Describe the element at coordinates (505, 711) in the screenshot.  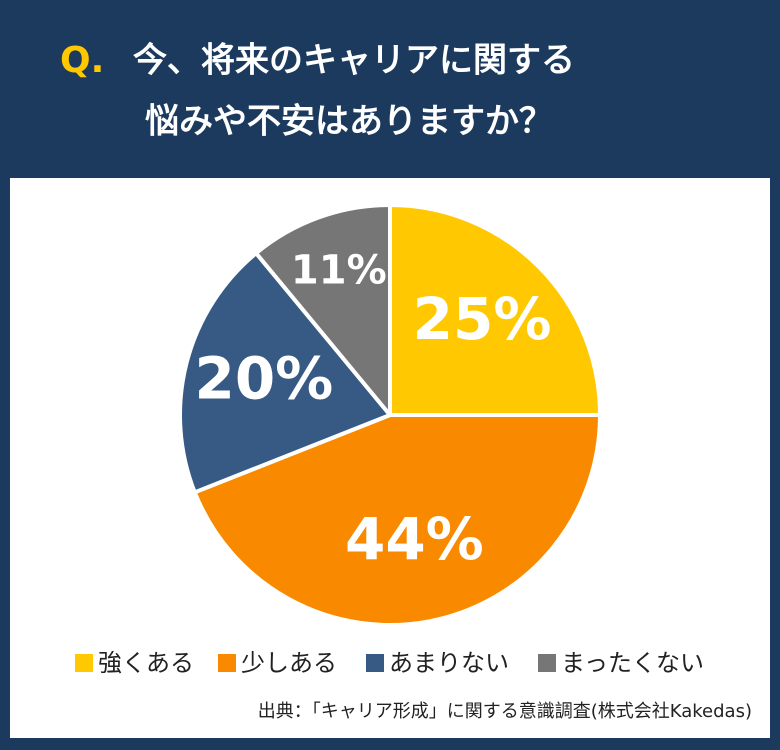
I see `source-note: 出典：「キャリア形成」に関する意識調査(株式会社Kakedas)` at that location.